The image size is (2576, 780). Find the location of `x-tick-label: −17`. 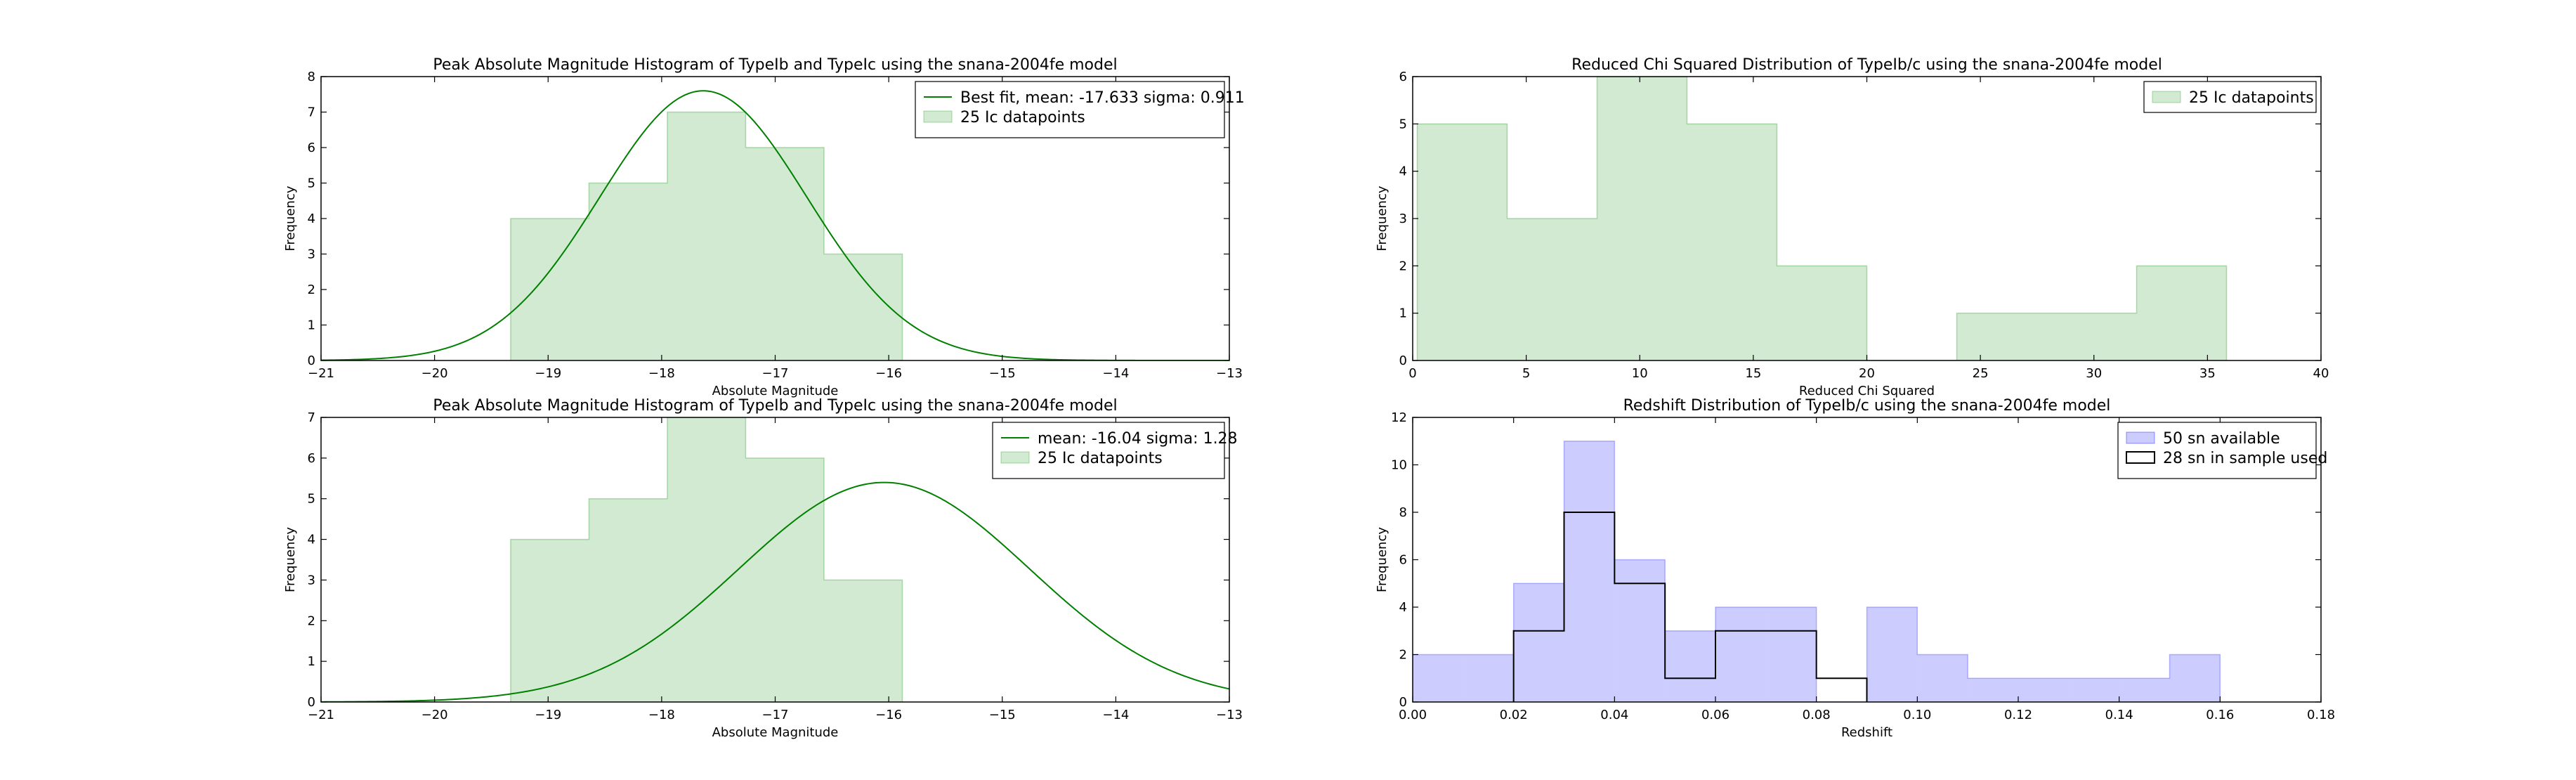

x-tick-label: −17 is located at coordinates (775, 374).